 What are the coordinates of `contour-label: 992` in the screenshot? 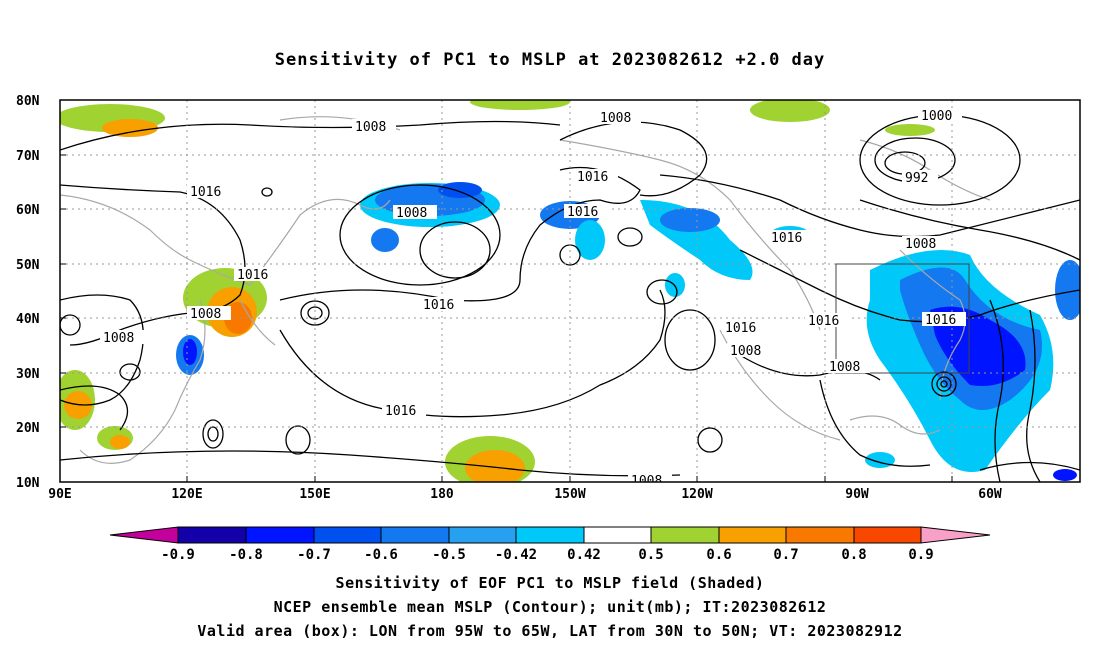 It's located at (916, 178).